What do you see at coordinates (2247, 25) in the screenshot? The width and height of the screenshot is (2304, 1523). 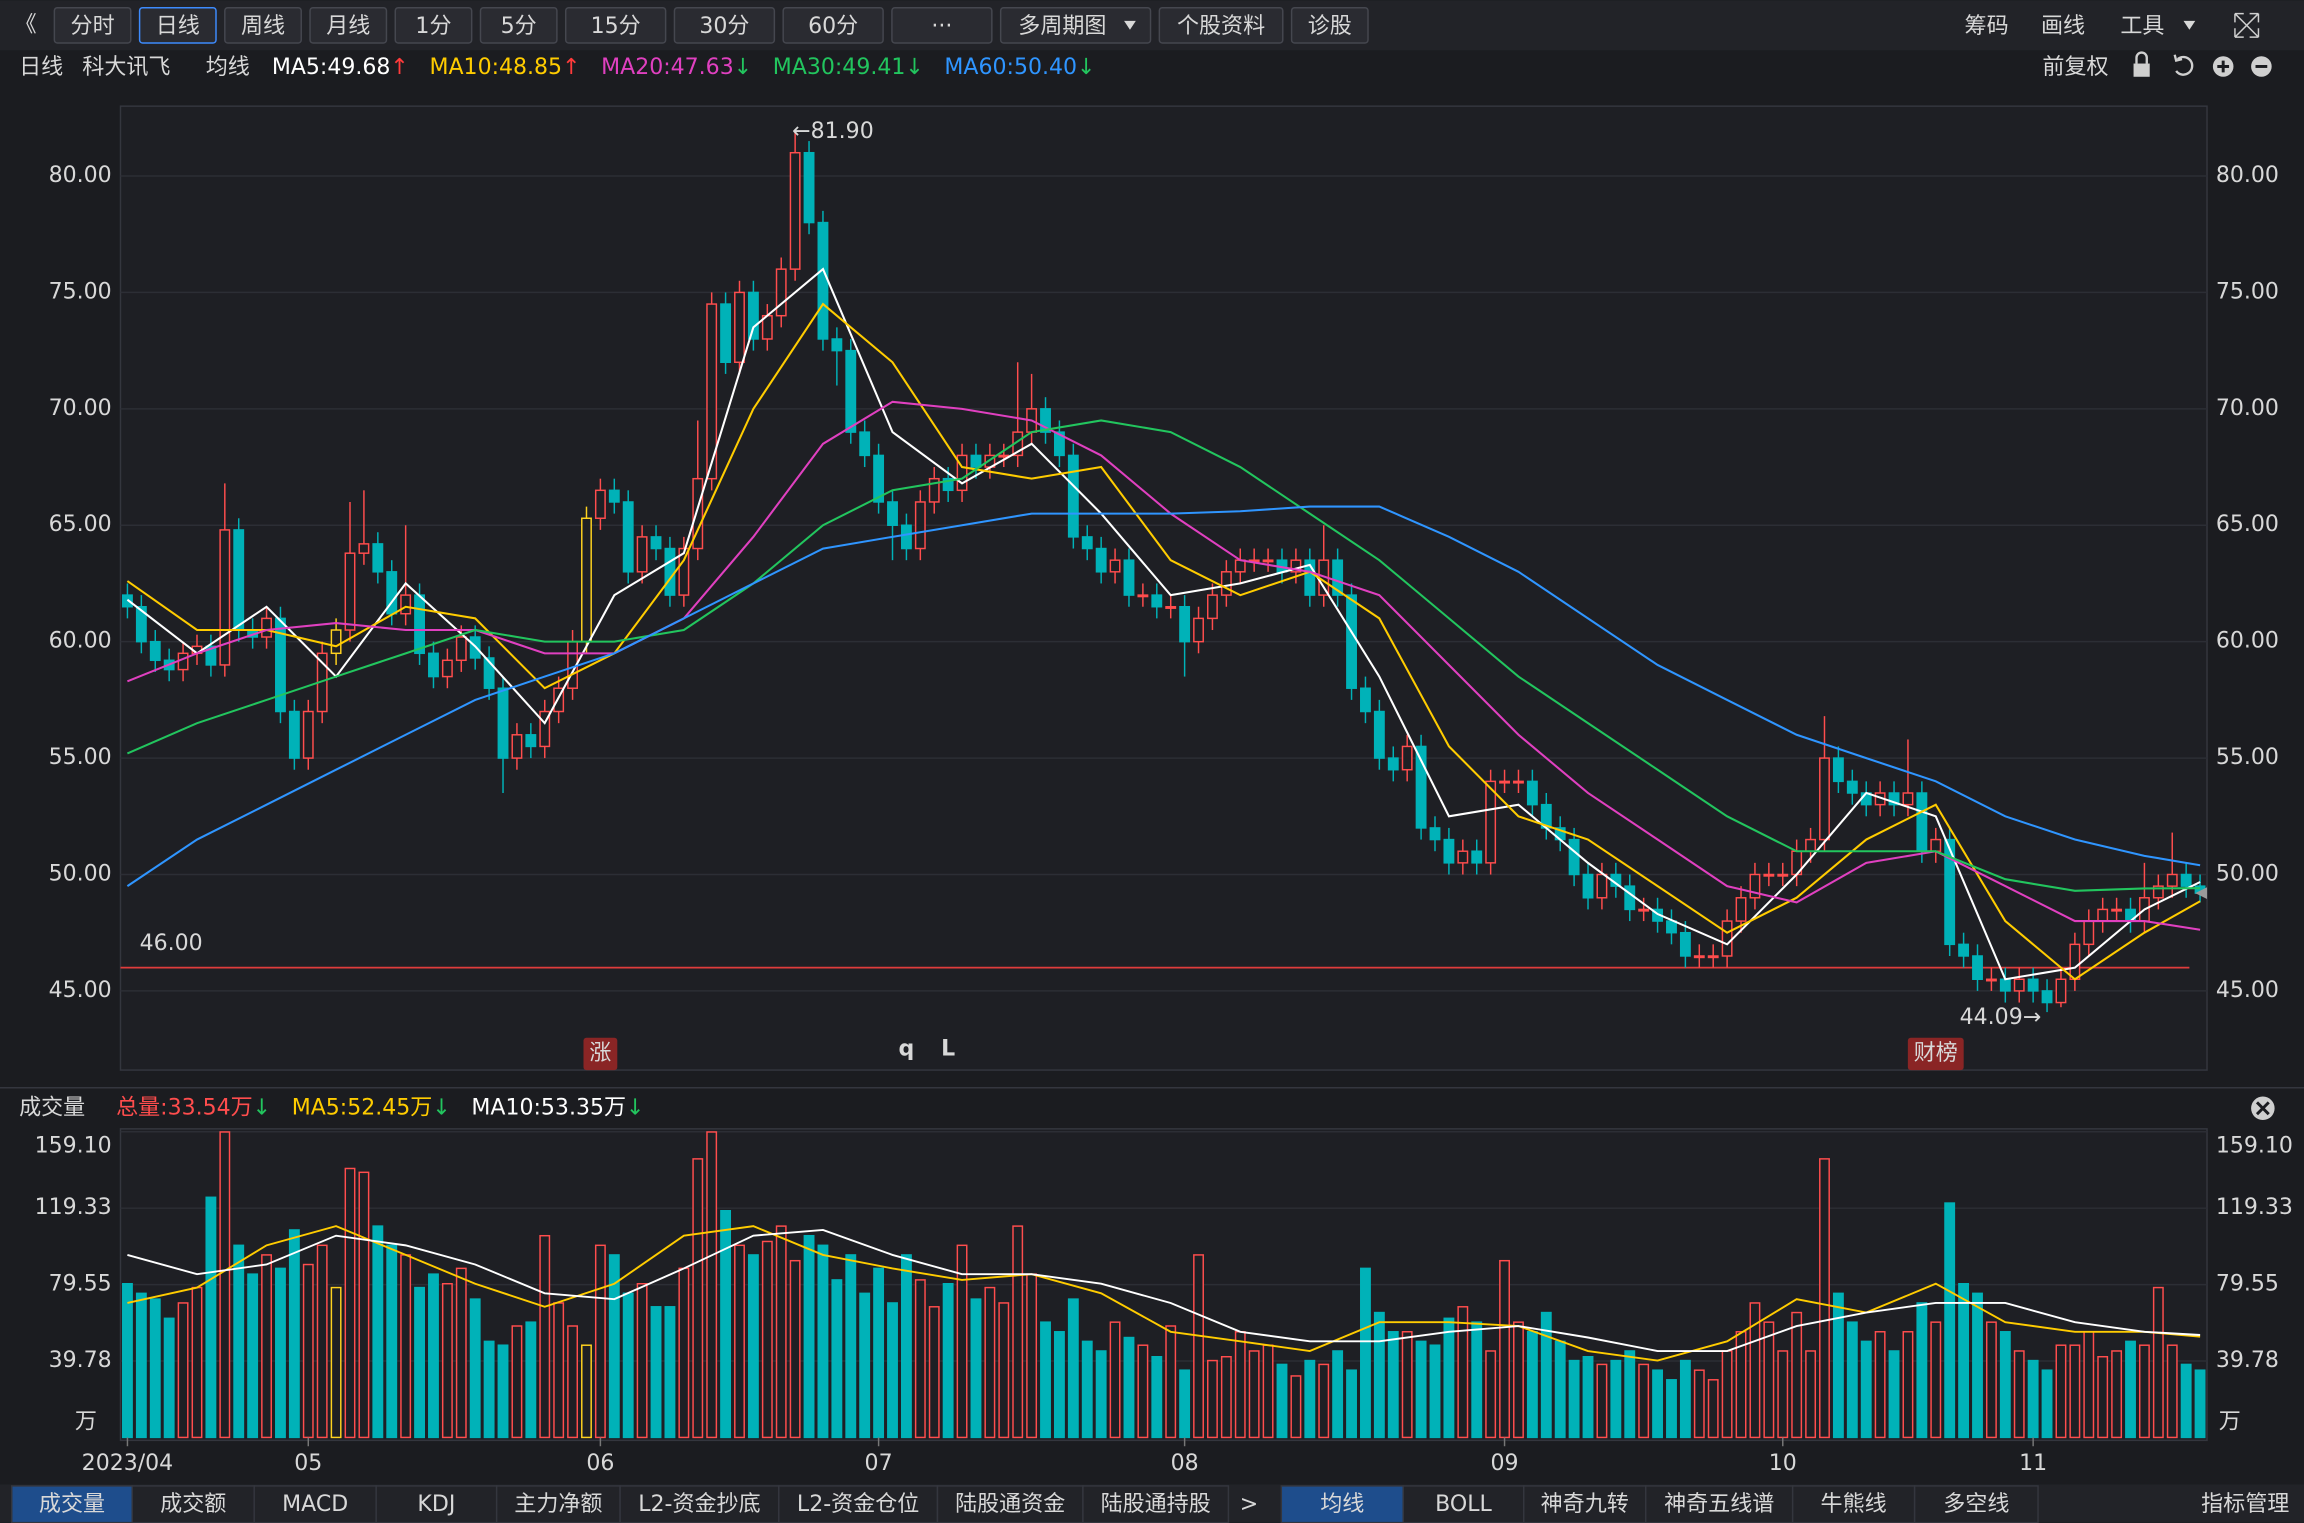 I see `fullscreen-icon` at bounding box center [2247, 25].